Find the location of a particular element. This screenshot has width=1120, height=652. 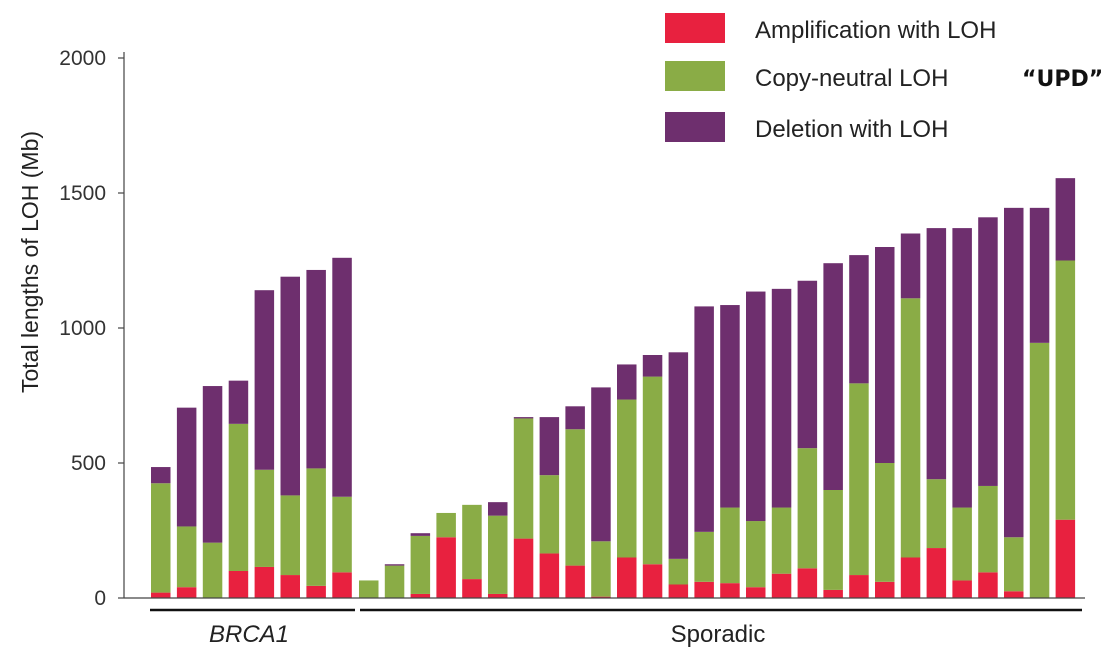

legend-label-amplification: Amplification with LOH is located at coordinates (875, 30).